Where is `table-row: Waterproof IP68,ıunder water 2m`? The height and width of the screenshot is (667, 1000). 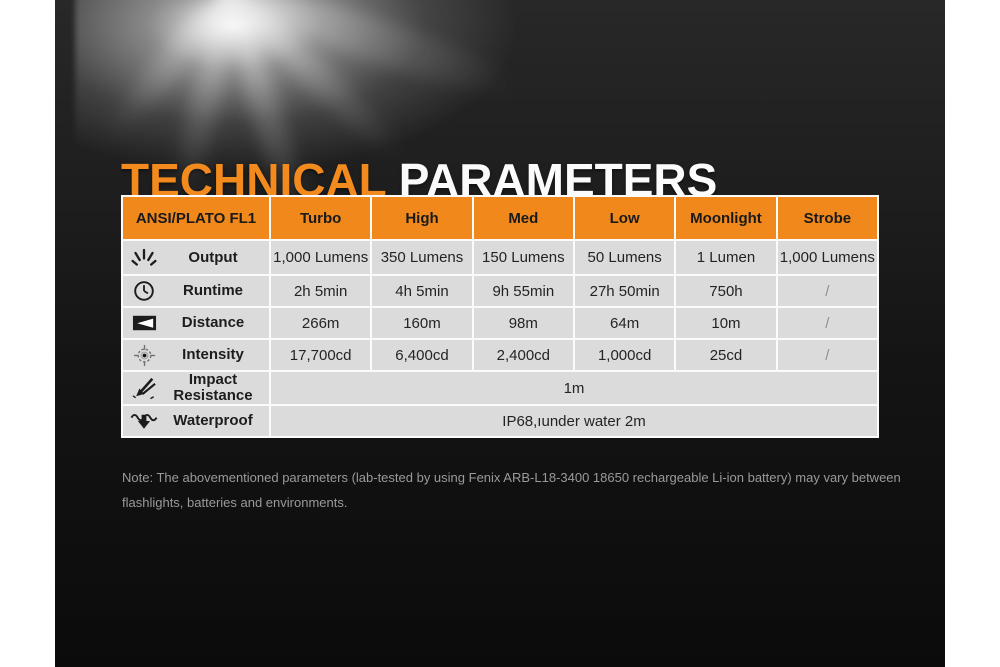 table-row: Waterproof IP68,ıunder water 2m is located at coordinates (500, 421).